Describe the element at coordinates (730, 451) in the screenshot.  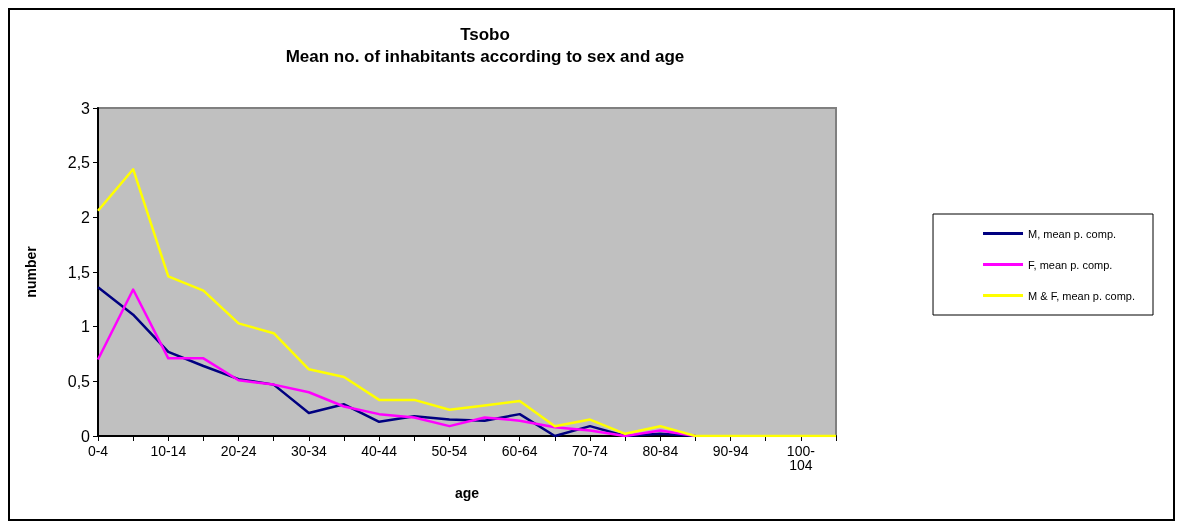
I see `x-tick-label: 90-94` at that location.